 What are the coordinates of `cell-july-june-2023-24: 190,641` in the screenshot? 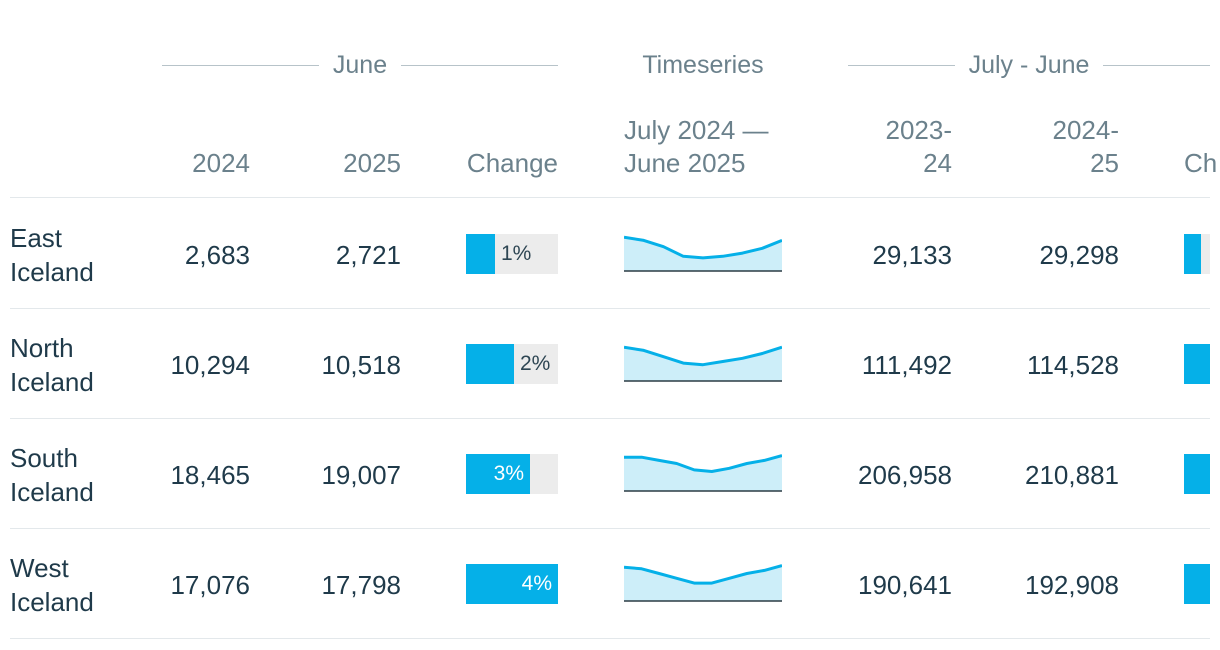 It's located at (905, 585).